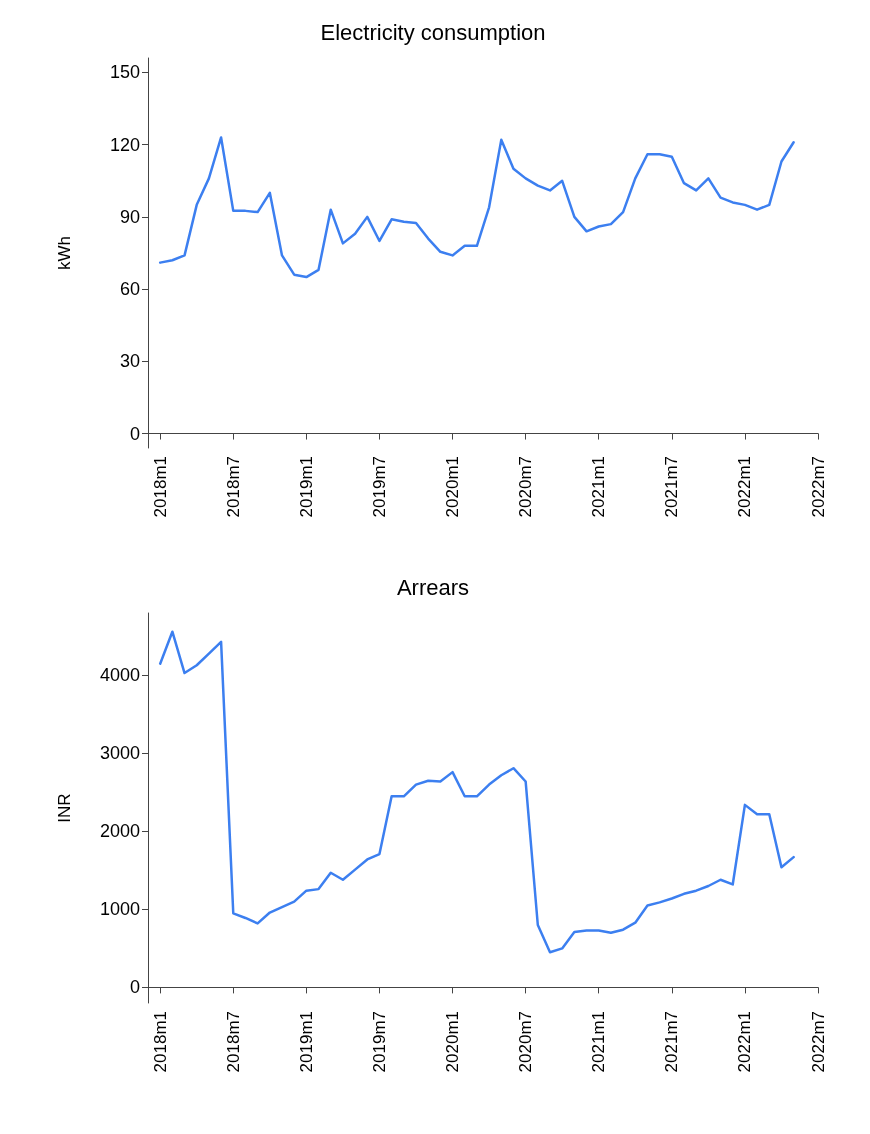 The width and height of the screenshot is (870, 1134). Describe the element at coordinates (64, 253) in the screenshot. I see `y-axis-title: kWh` at that location.